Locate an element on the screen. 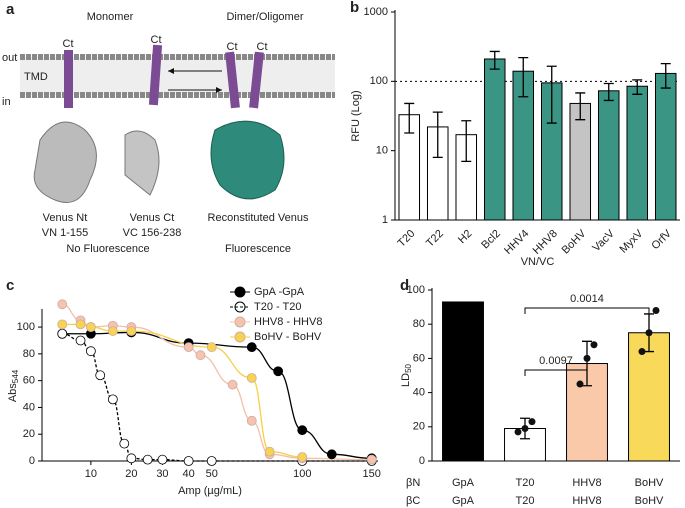 The image size is (685, 508). x-tick-label: 20 is located at coordinates (131, 474).